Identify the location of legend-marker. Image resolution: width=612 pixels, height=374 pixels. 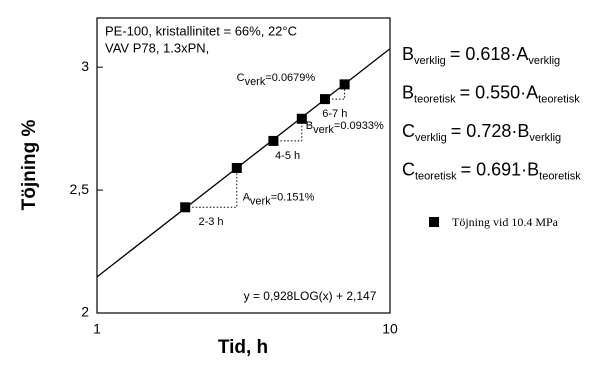
(434, 222).